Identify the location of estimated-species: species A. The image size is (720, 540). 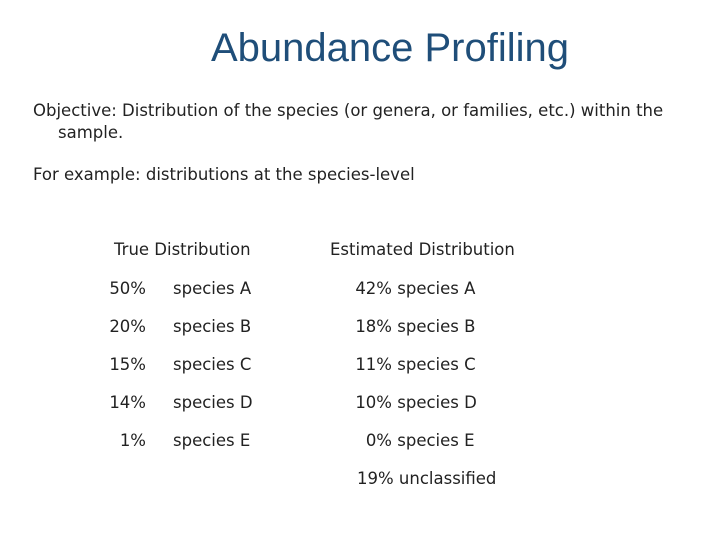
(436, 288).